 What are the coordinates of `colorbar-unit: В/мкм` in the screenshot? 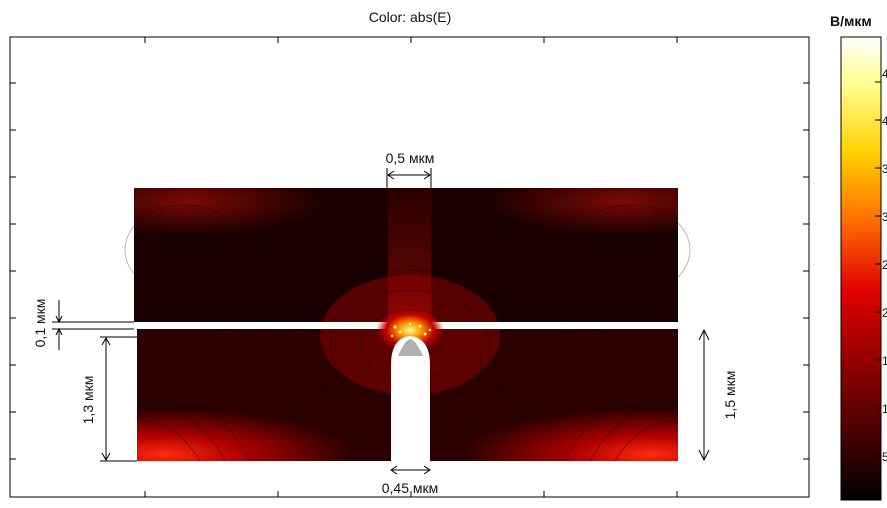 It's located at (851, 21).